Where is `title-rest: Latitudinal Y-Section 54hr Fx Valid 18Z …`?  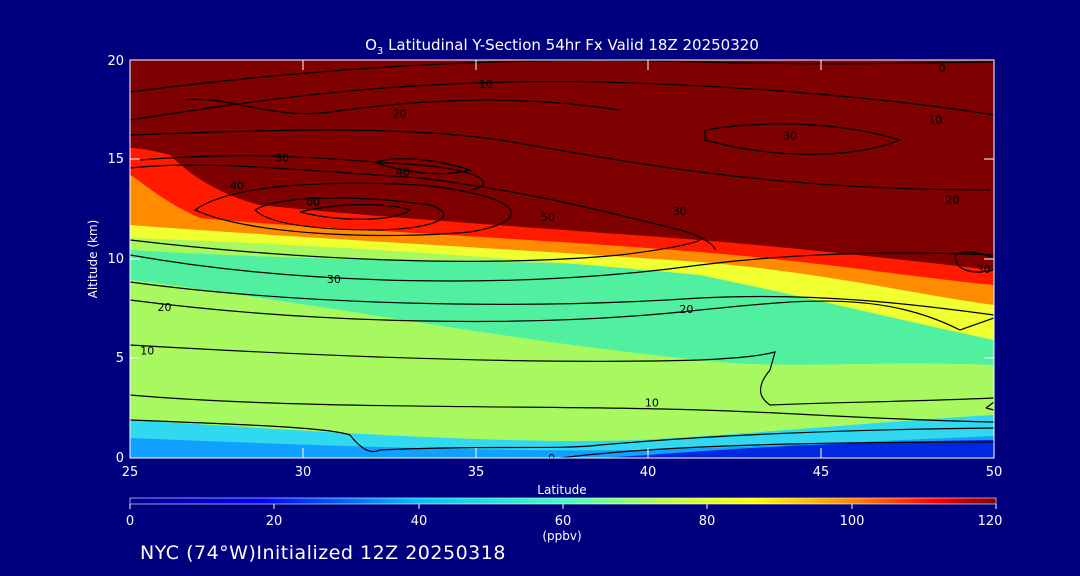
title-rest: Latitudinal Y-Section 54hr Fx Valid 18Z … is located at coordinates (571, 45).